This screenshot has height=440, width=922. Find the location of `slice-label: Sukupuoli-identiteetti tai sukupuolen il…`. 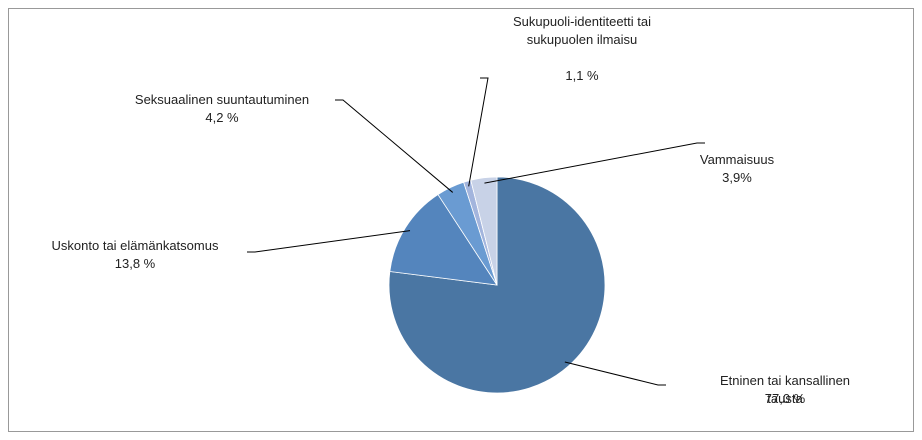

slice-label: Sukupuoli-identiteetti tai sukupuolen il… is located at coordinates (582, 30).